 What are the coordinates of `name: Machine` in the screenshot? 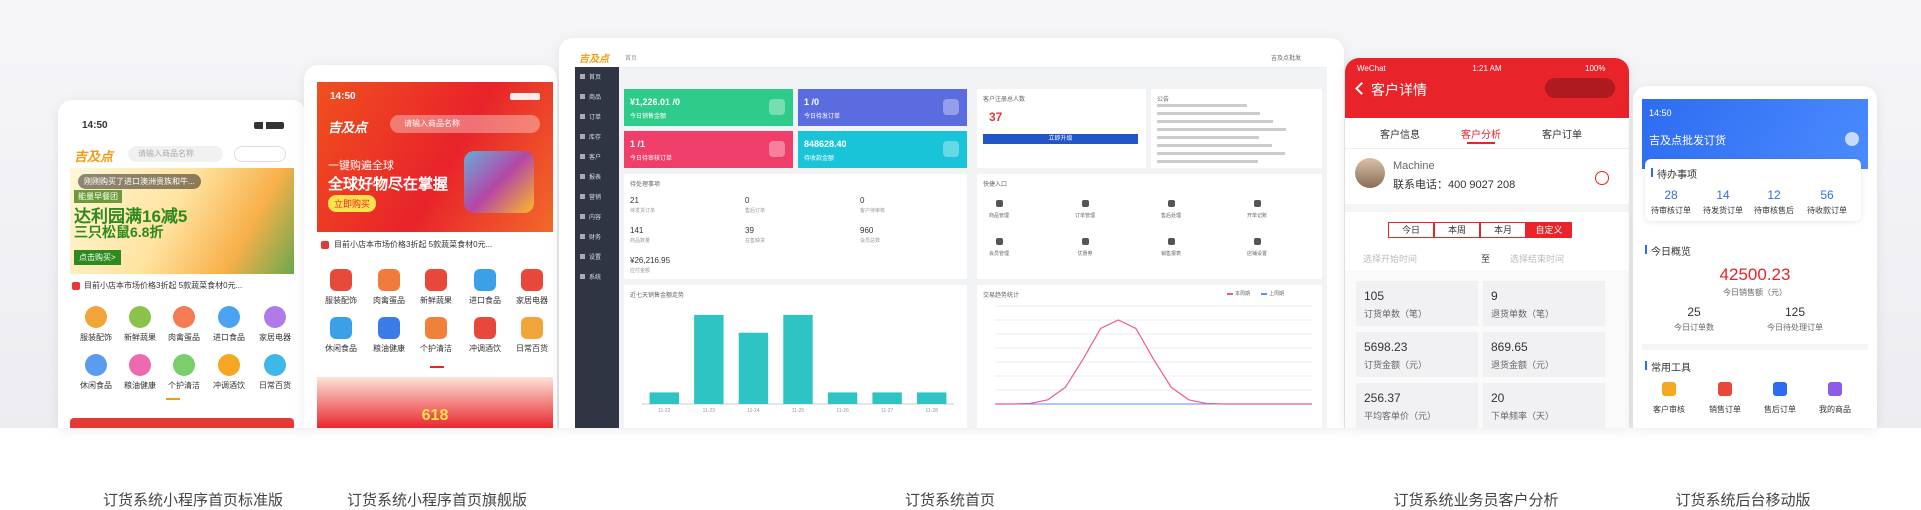 It's located at (1414, 166).